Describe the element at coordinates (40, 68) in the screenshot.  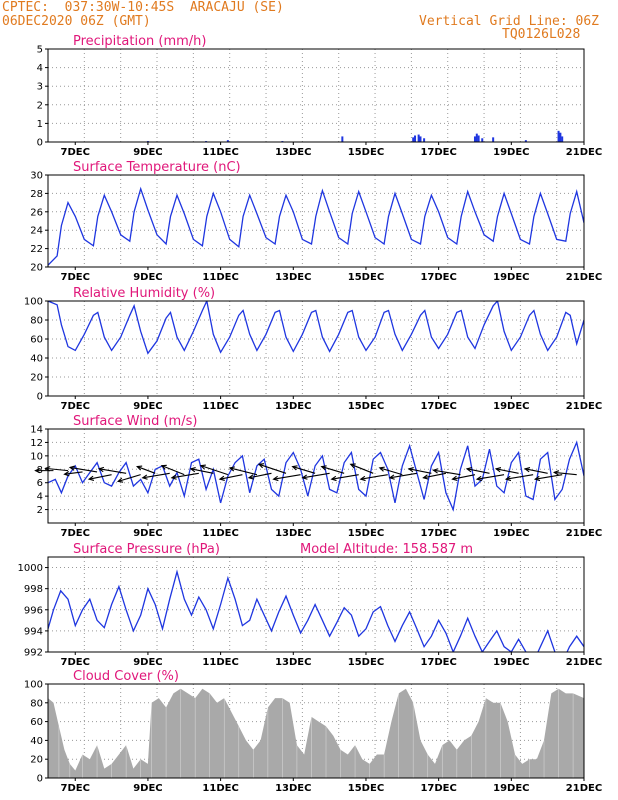
I see `y-tick-label: 4` at that location.